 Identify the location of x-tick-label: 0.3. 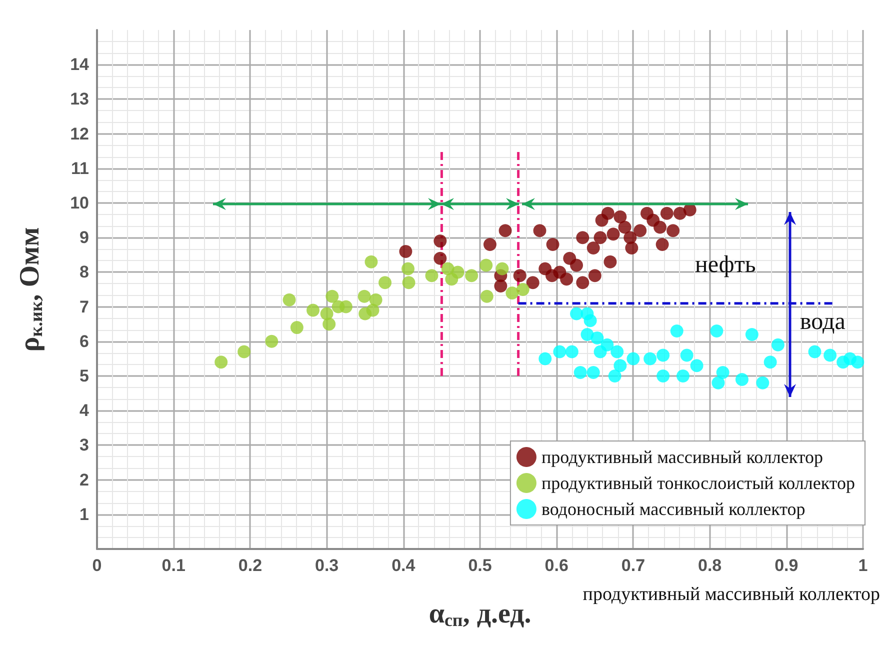
(326, 565).